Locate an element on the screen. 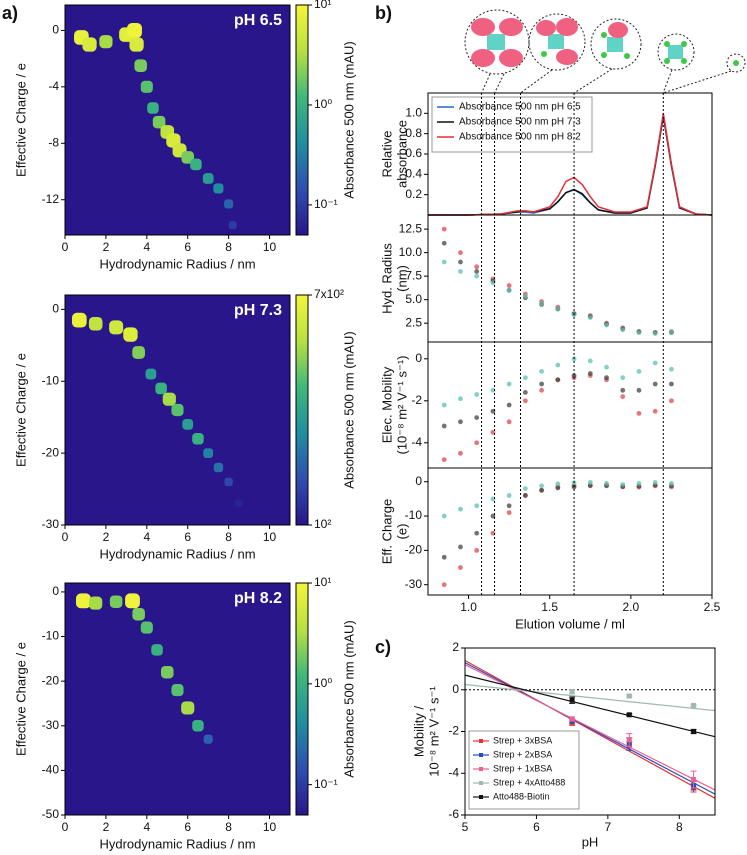 This screenshot has height=855, width=747. y-axis-label: Hyd. Radius is located at coordinates (386, 278).